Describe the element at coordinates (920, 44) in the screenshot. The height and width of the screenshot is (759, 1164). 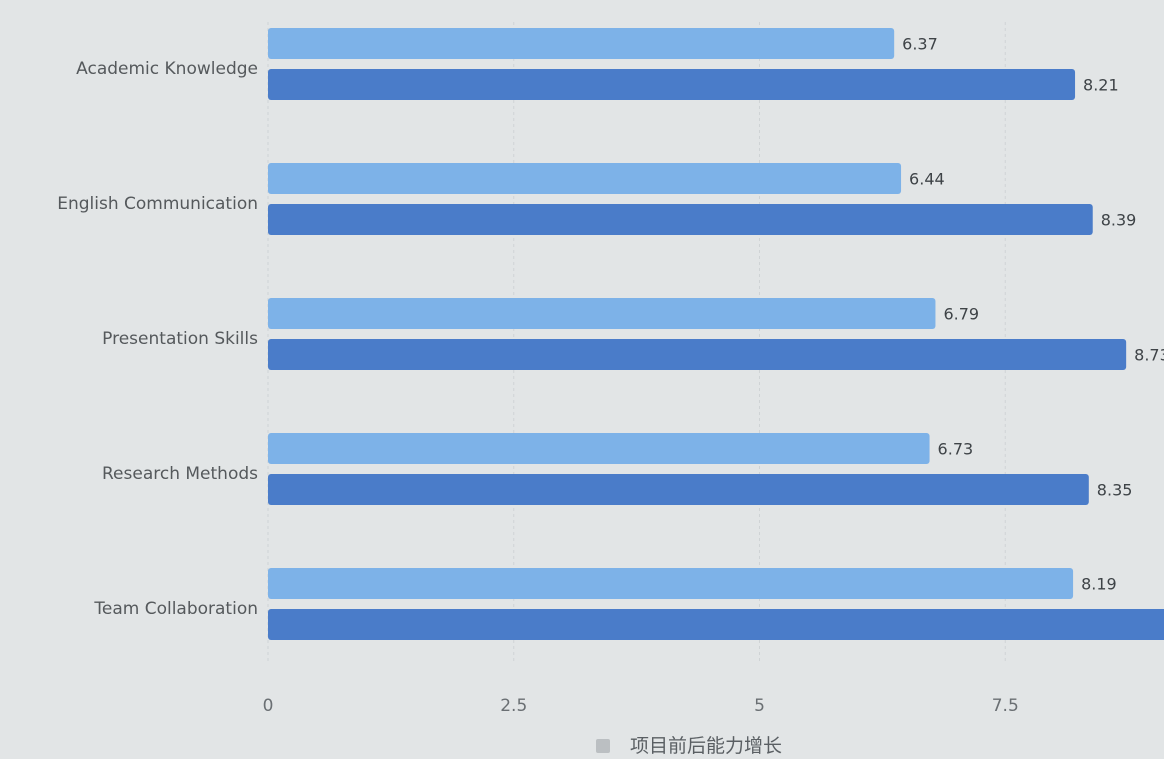
I see `data-label-0-0: 6.37` at that location.